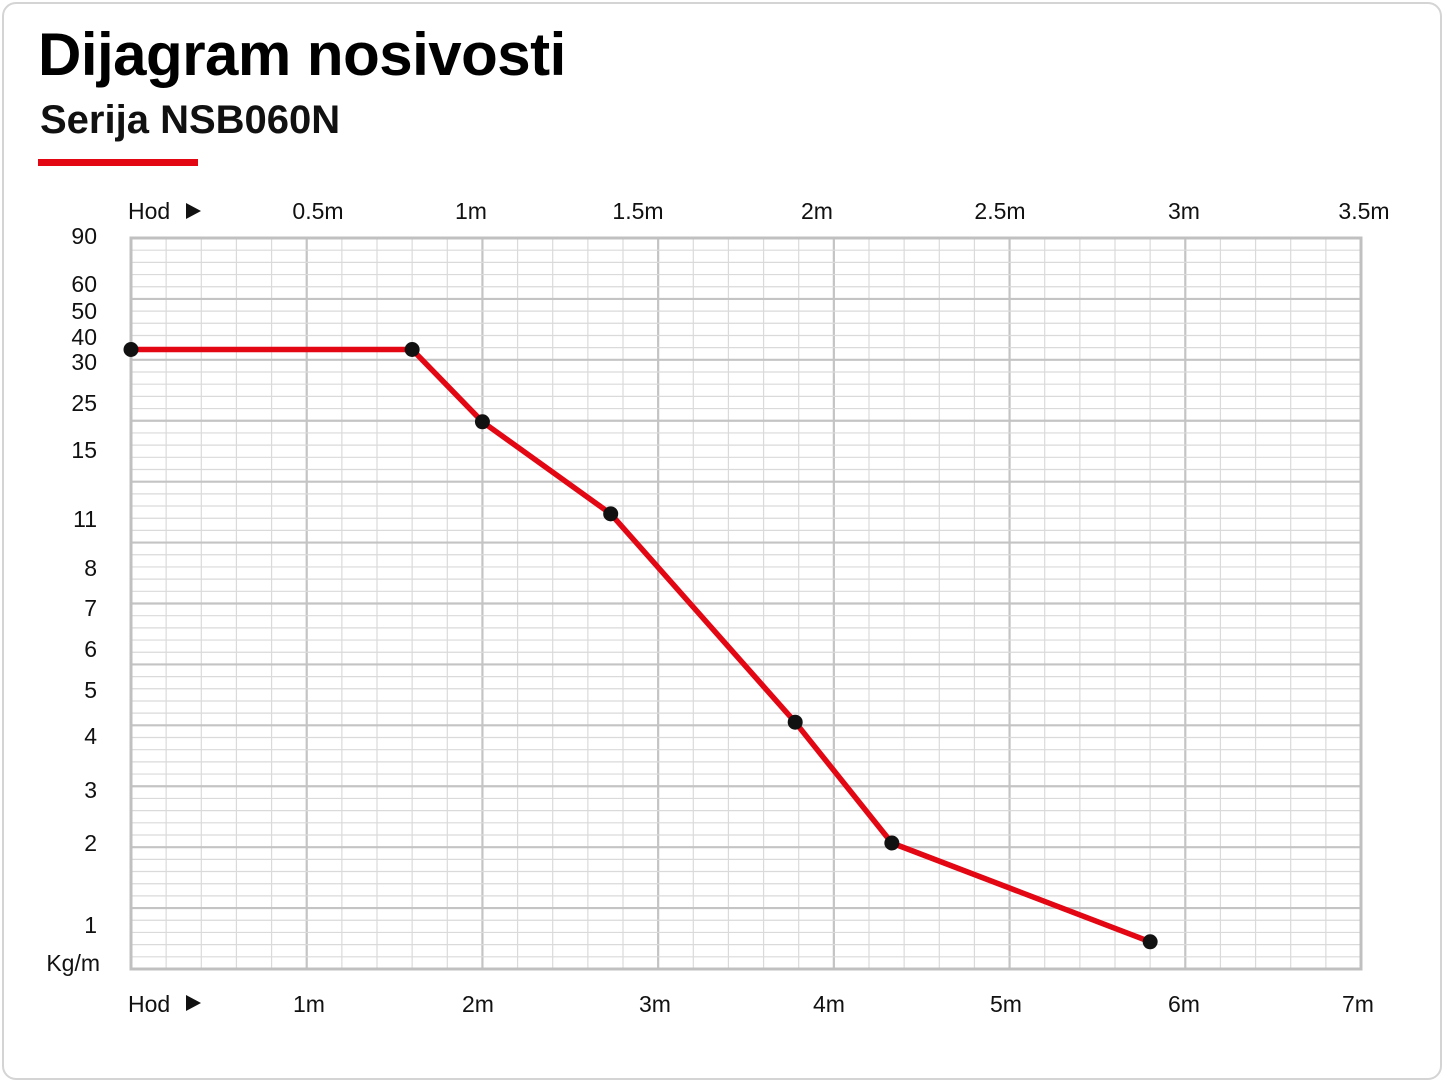 This screenshot has height=1086, width=1448. Describe the element at coordinates (999, 211) in the screenshot. I see `top-tick-label: 2.5m` at that location.